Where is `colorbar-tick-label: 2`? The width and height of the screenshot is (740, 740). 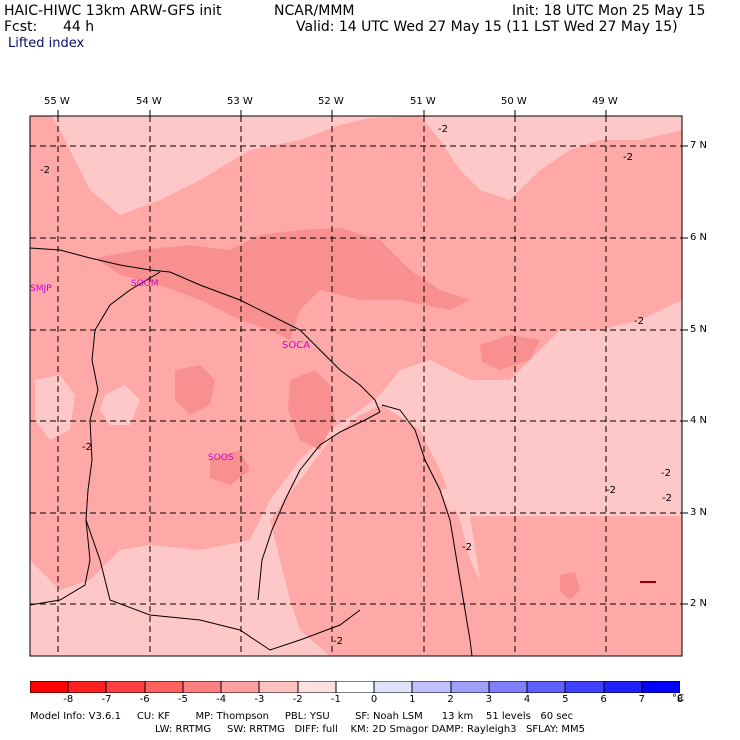
colorbar-tick-label: 2 is located at coordinates (450, 699).